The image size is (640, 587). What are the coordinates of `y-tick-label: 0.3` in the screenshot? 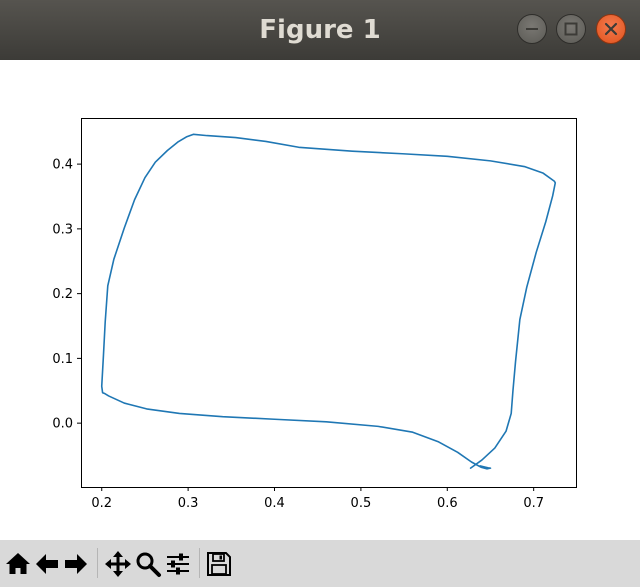 It's located at (62, 229).